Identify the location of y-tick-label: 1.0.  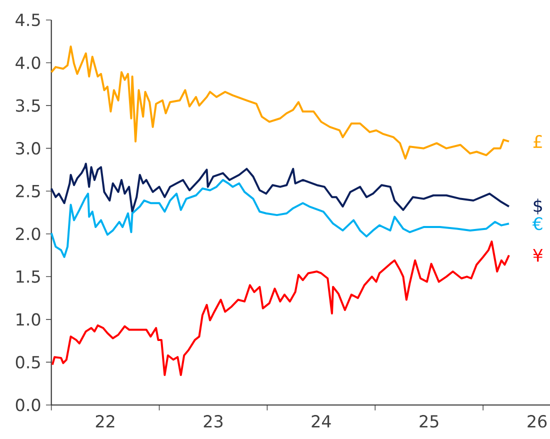
(28, 319).